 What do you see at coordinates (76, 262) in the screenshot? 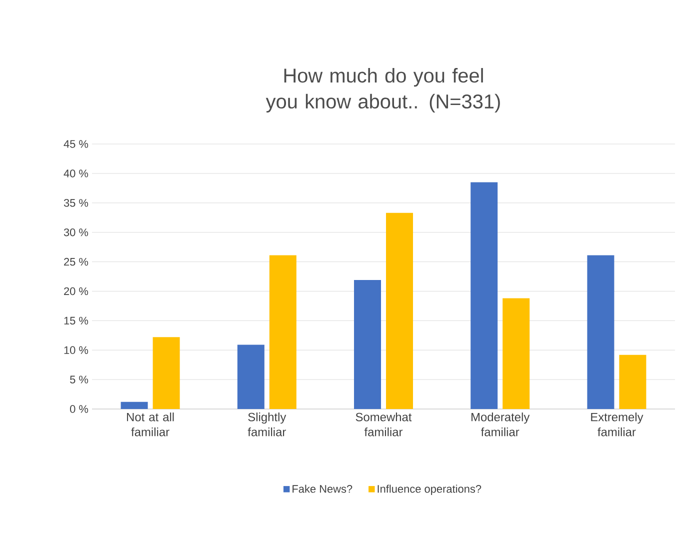
I see `y-tick-label: 25 %` at bounding box center [76, 262].